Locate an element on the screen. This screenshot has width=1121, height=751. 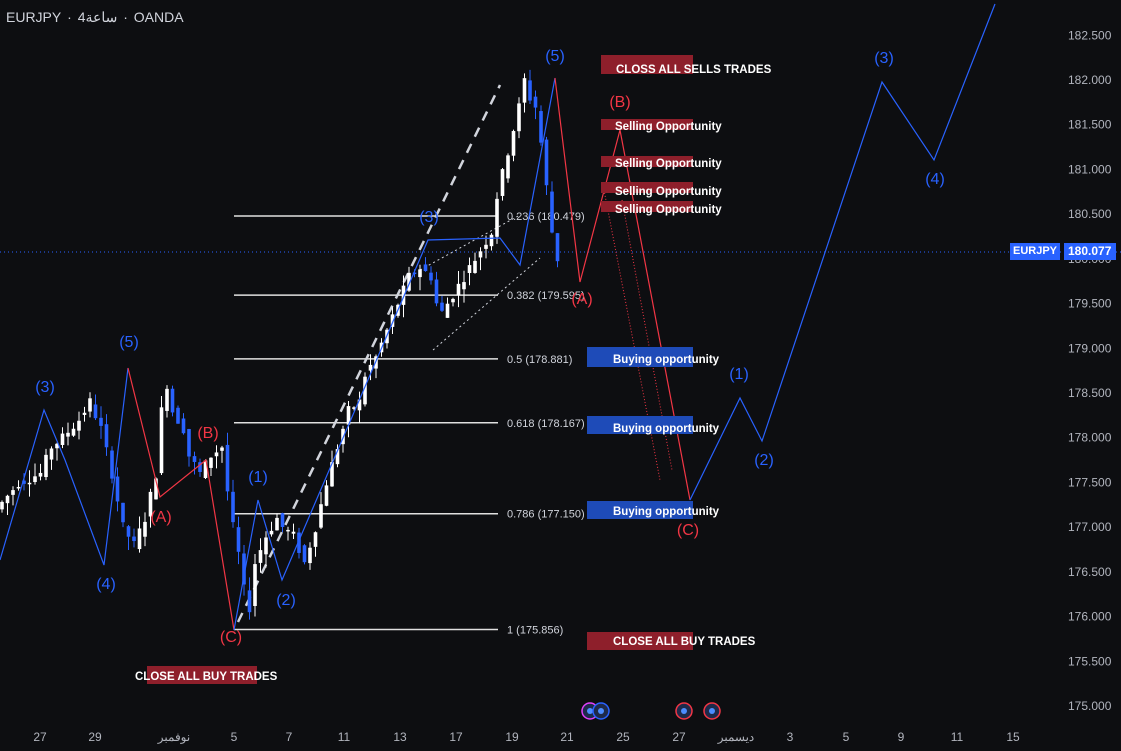
event-markers is located at coordinates (651, 711).